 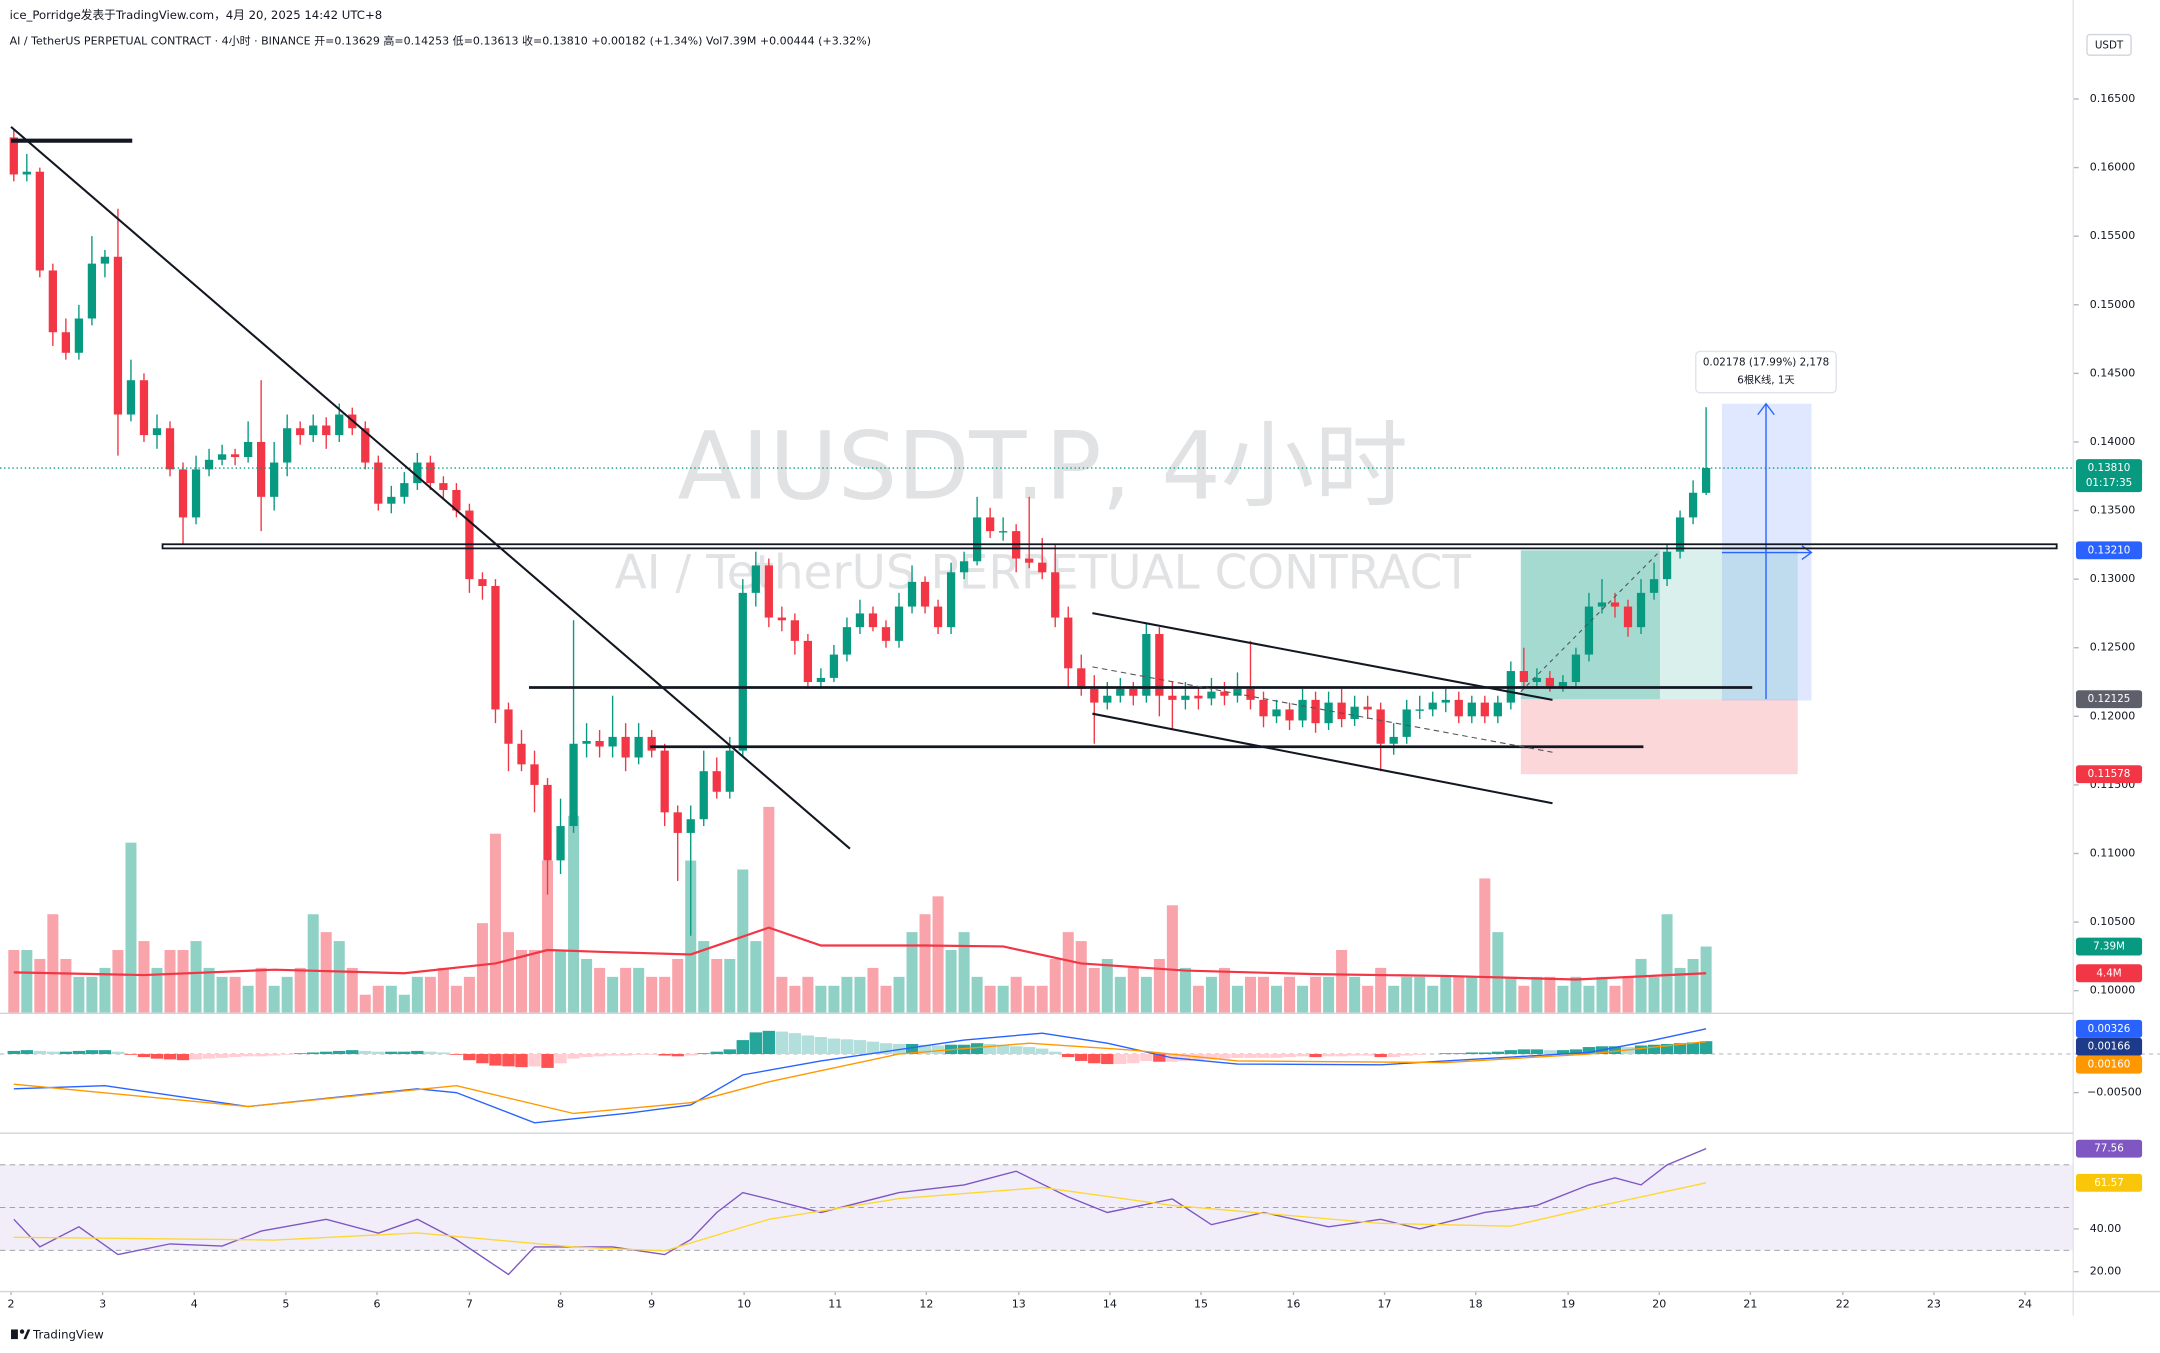 What do you see at coordinates (1659, 737) in the screenshot?
I see `position-loss` at bounding box center [1659, 737].